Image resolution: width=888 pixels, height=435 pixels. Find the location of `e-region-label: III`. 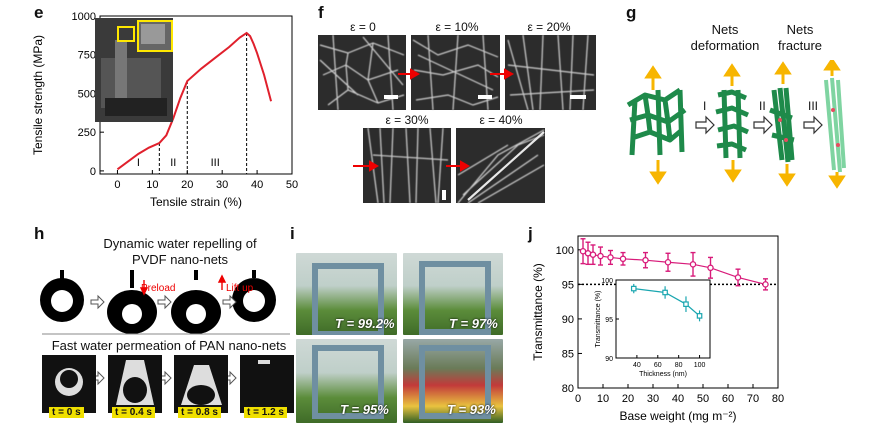

e-region-label: III is located at coordinates (215, 163).